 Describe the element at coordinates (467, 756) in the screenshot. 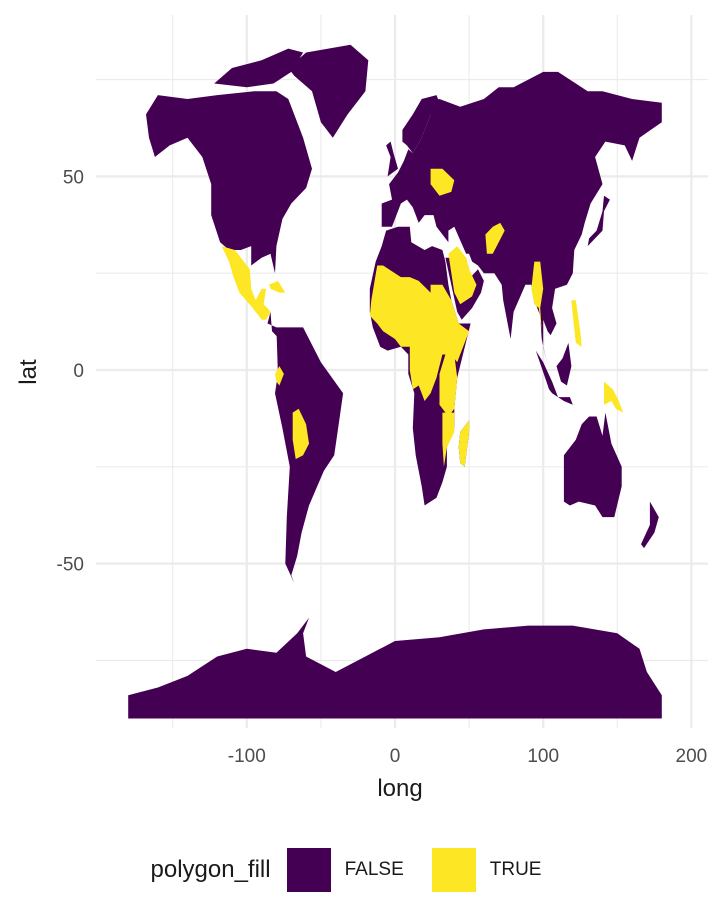

I see `x-axis-ticks: -100 0 100 200` at that location.